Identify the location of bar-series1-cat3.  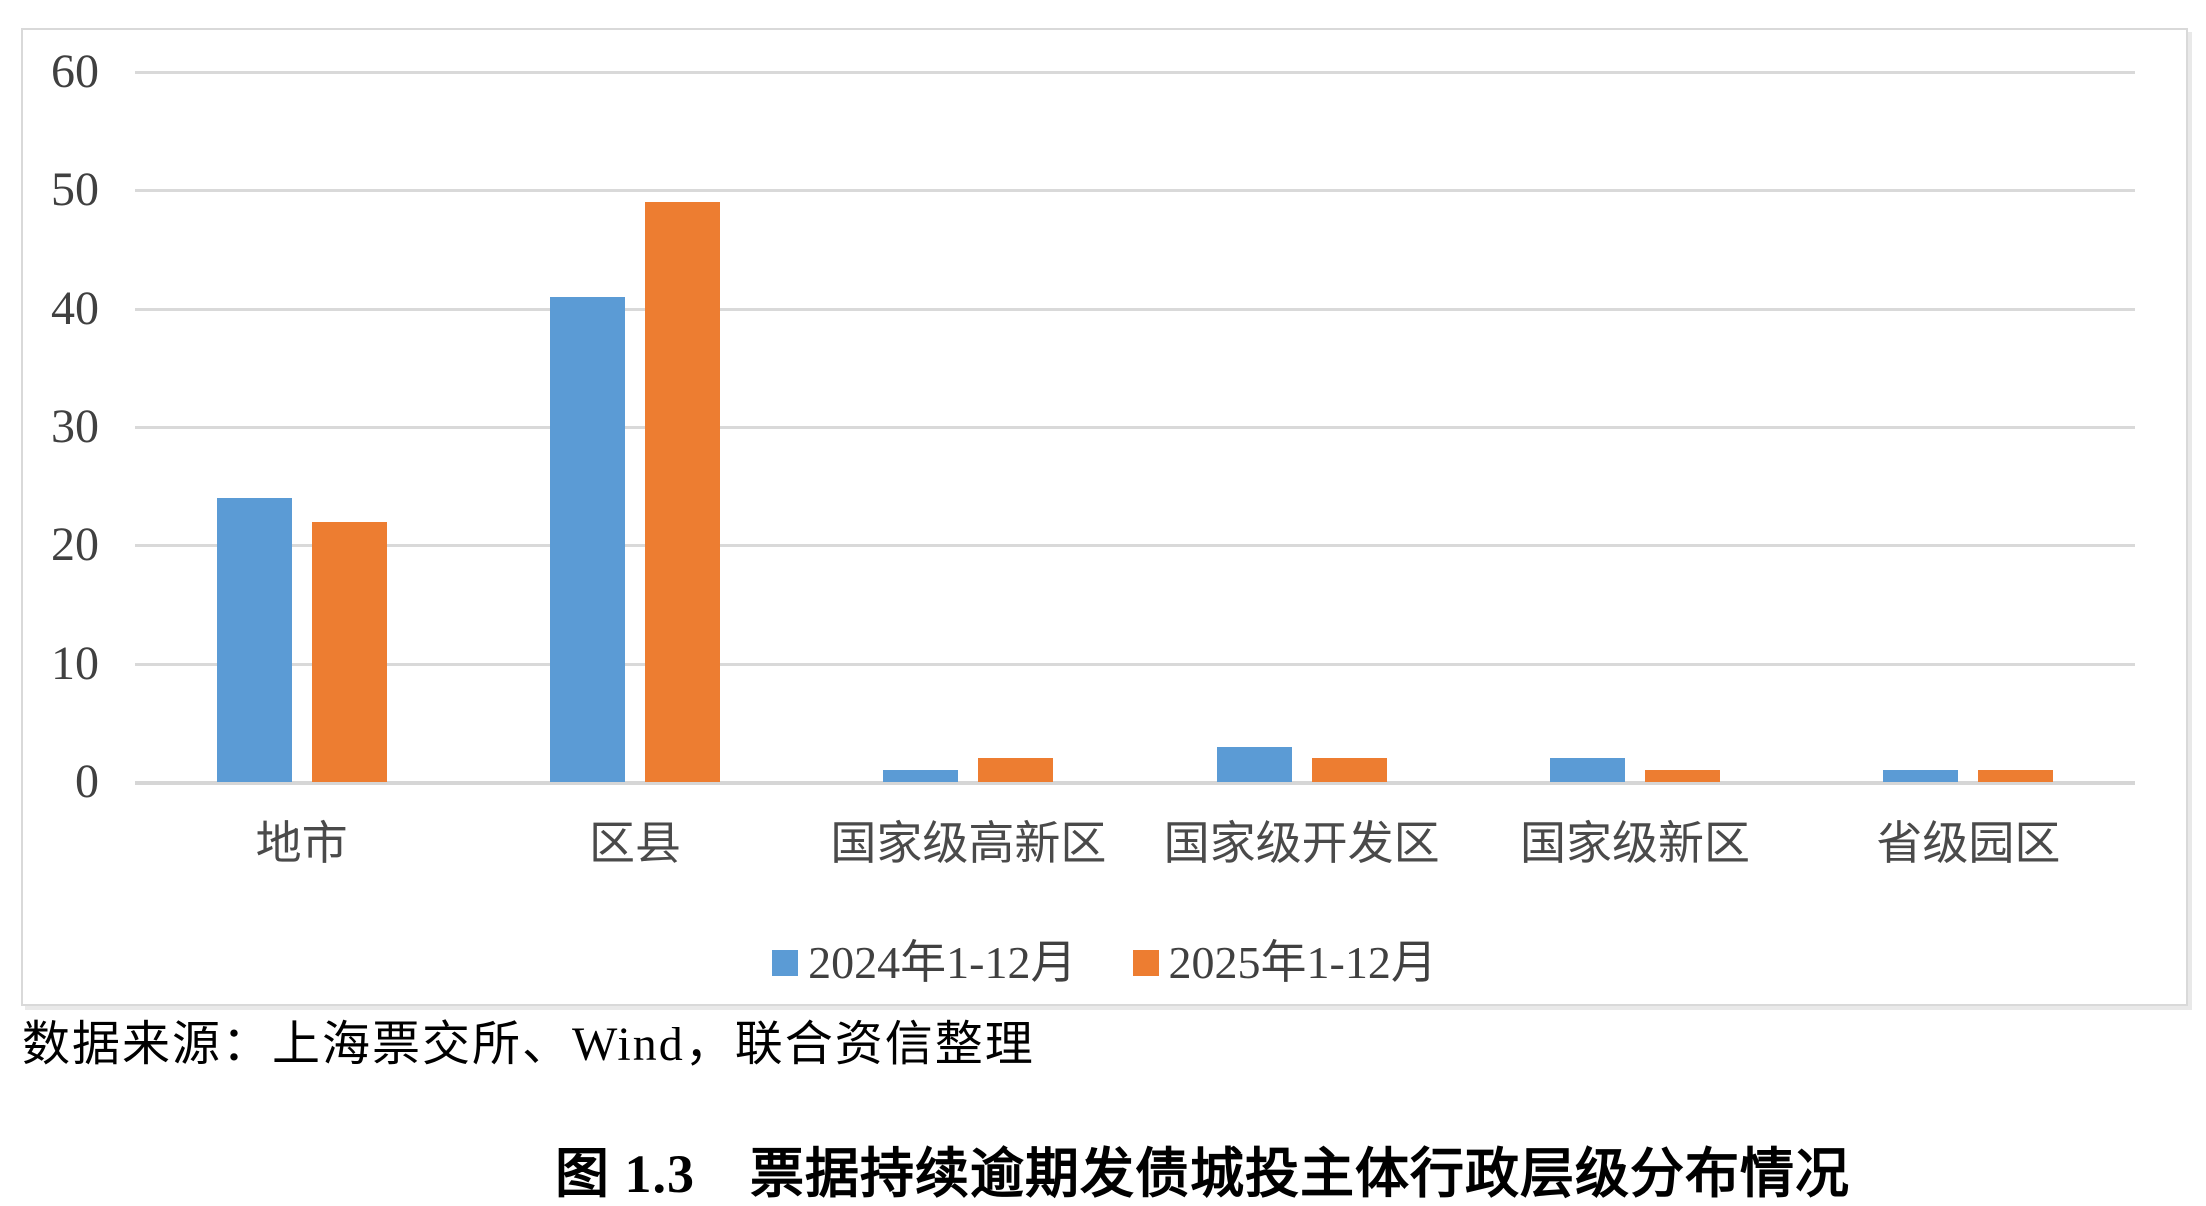
(1349, 770).